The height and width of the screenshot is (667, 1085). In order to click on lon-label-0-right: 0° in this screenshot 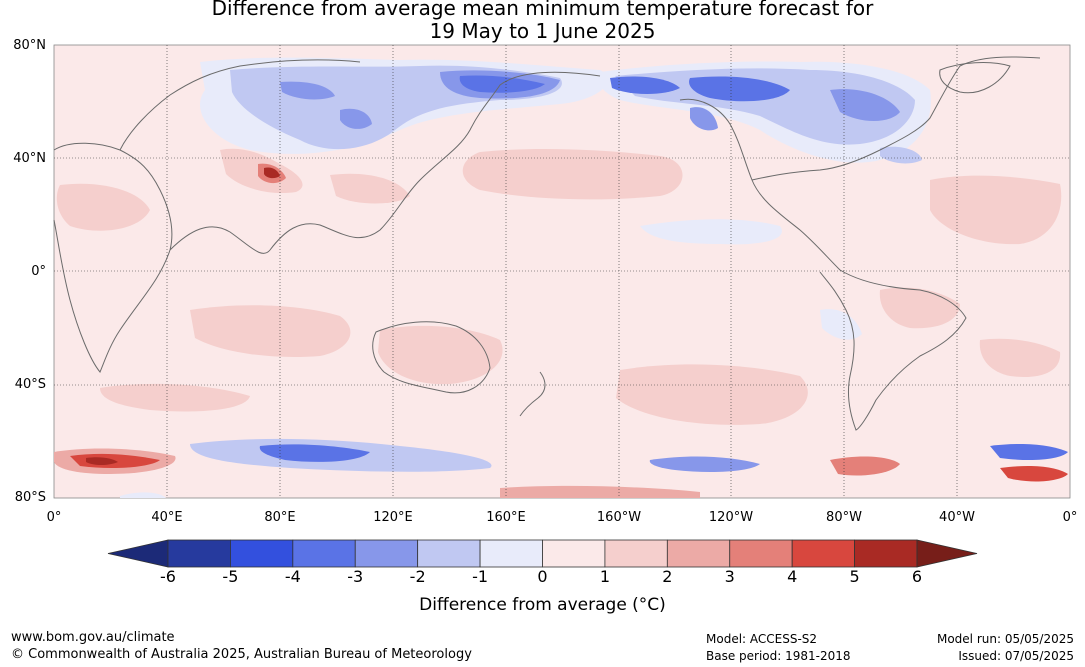, I will do `click(1070, 517)`.